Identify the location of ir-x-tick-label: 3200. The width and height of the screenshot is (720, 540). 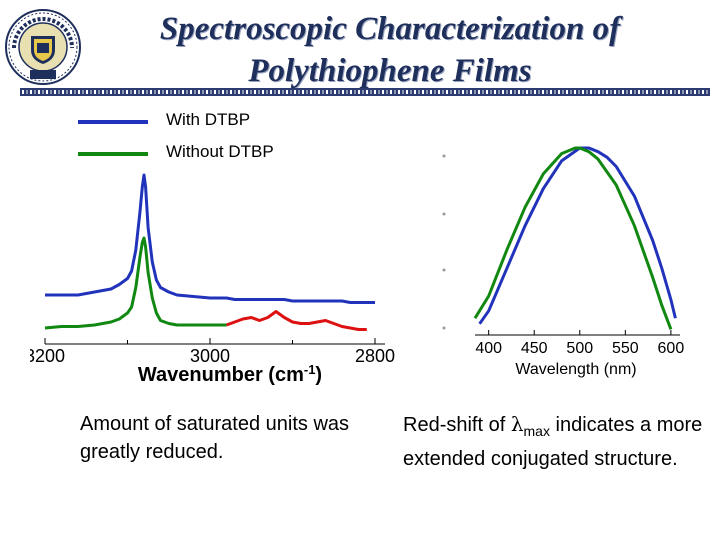
(47, 356).